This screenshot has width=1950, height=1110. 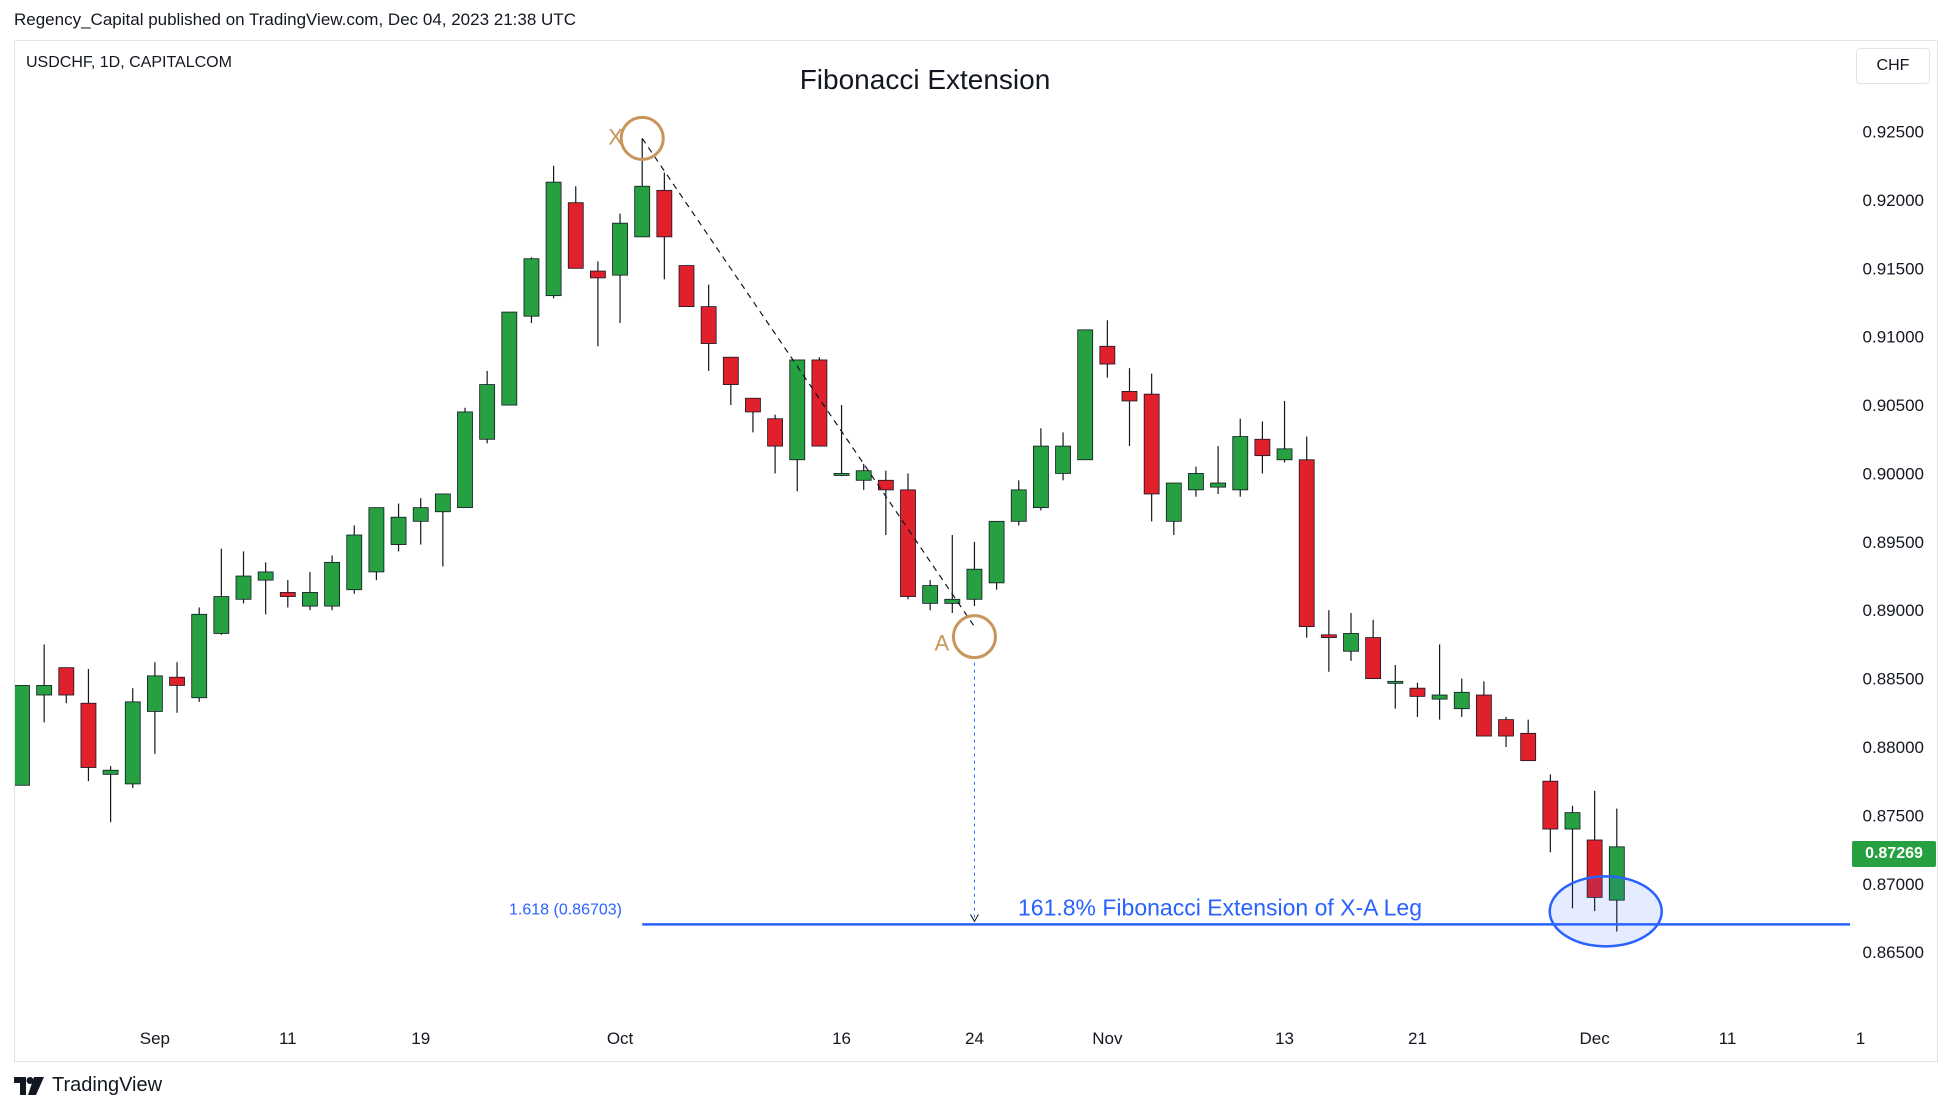 What do you see at coordinates (1893, 884) in the screenshot?
I see `y-tick-label: 0.87000` at bounding box center [1893, 884].